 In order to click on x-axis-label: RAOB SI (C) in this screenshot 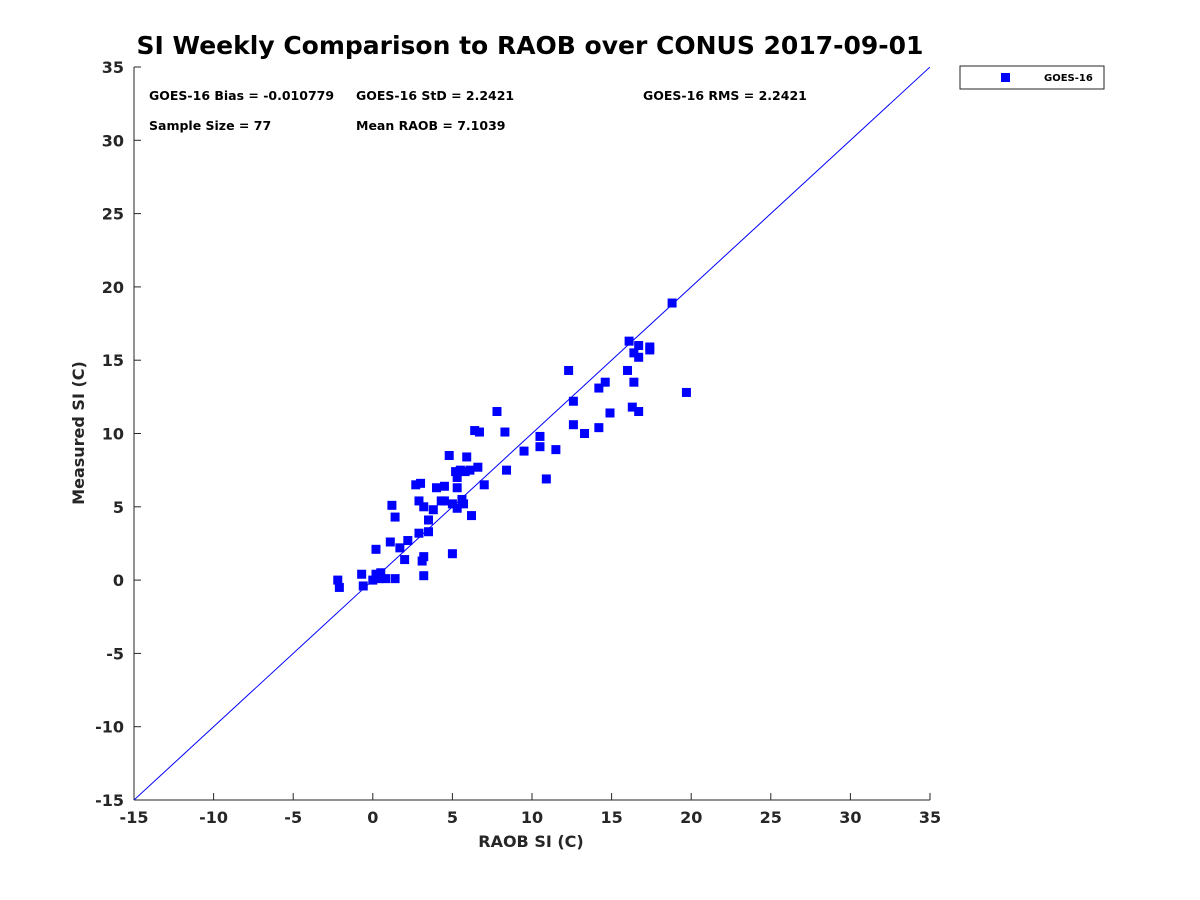, I will do `click(530, 841)`.